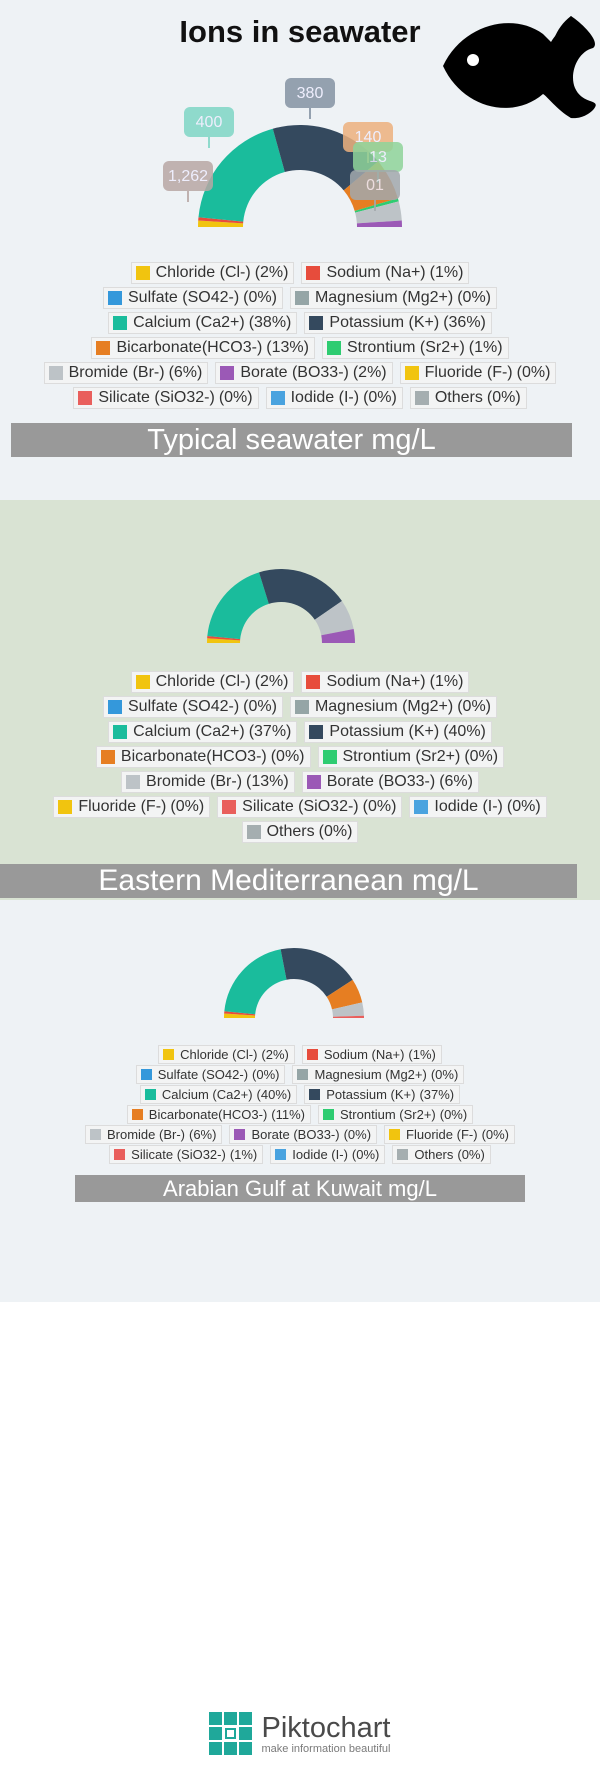 Image resolution: width=600 pixels, height=1775 pixels. I want to click on footer: Piktochart make information beautiful, so click(300, 1734).